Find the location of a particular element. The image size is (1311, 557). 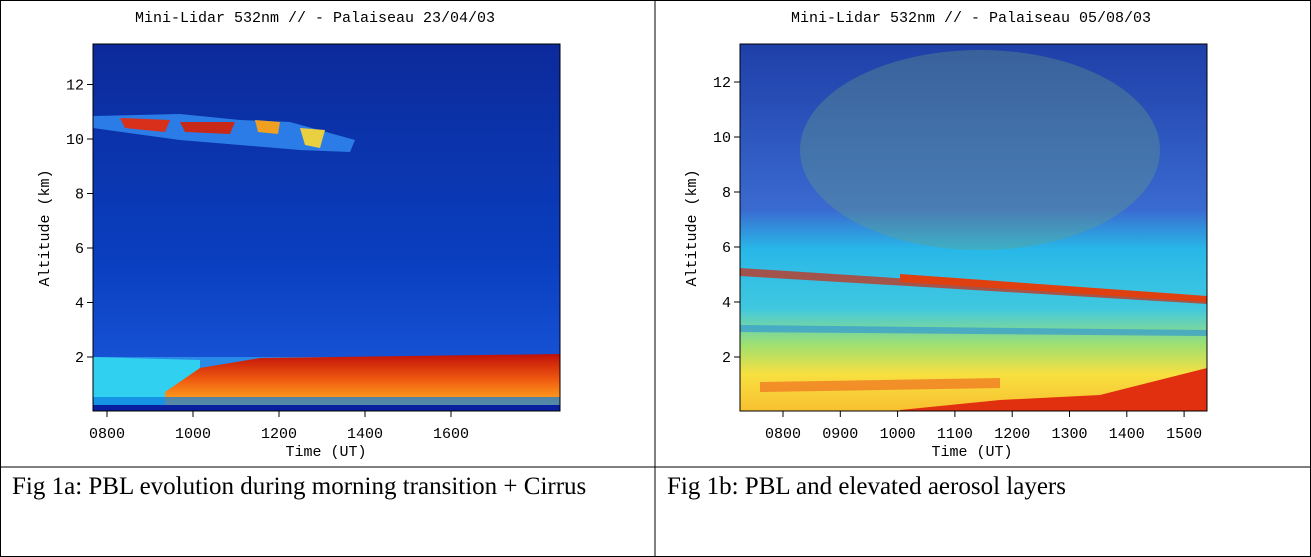

x-tick-label: 0900 is located at coordinates (840, 434).